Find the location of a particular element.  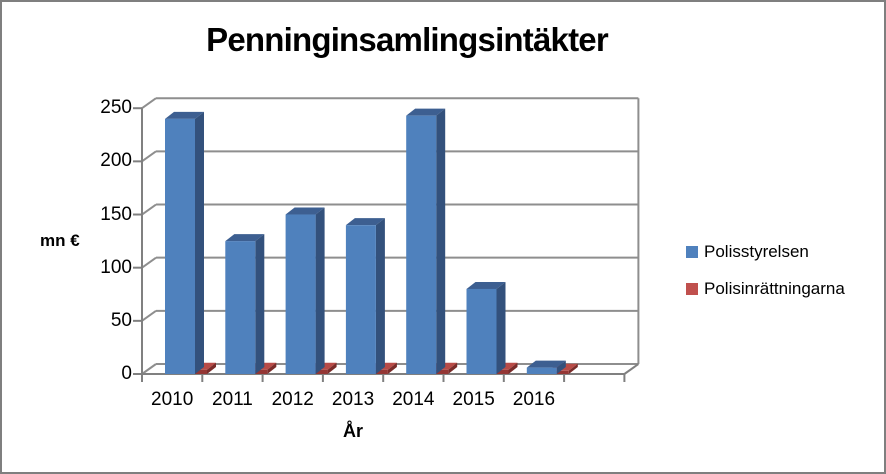

bar-polisstyrelsen-2011 is located at coordinates (245, 304).